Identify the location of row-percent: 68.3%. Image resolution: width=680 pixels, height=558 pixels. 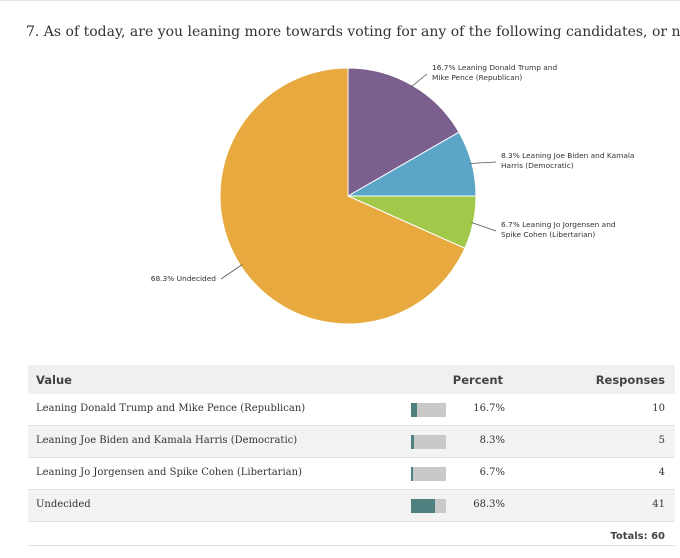
(489, 504).